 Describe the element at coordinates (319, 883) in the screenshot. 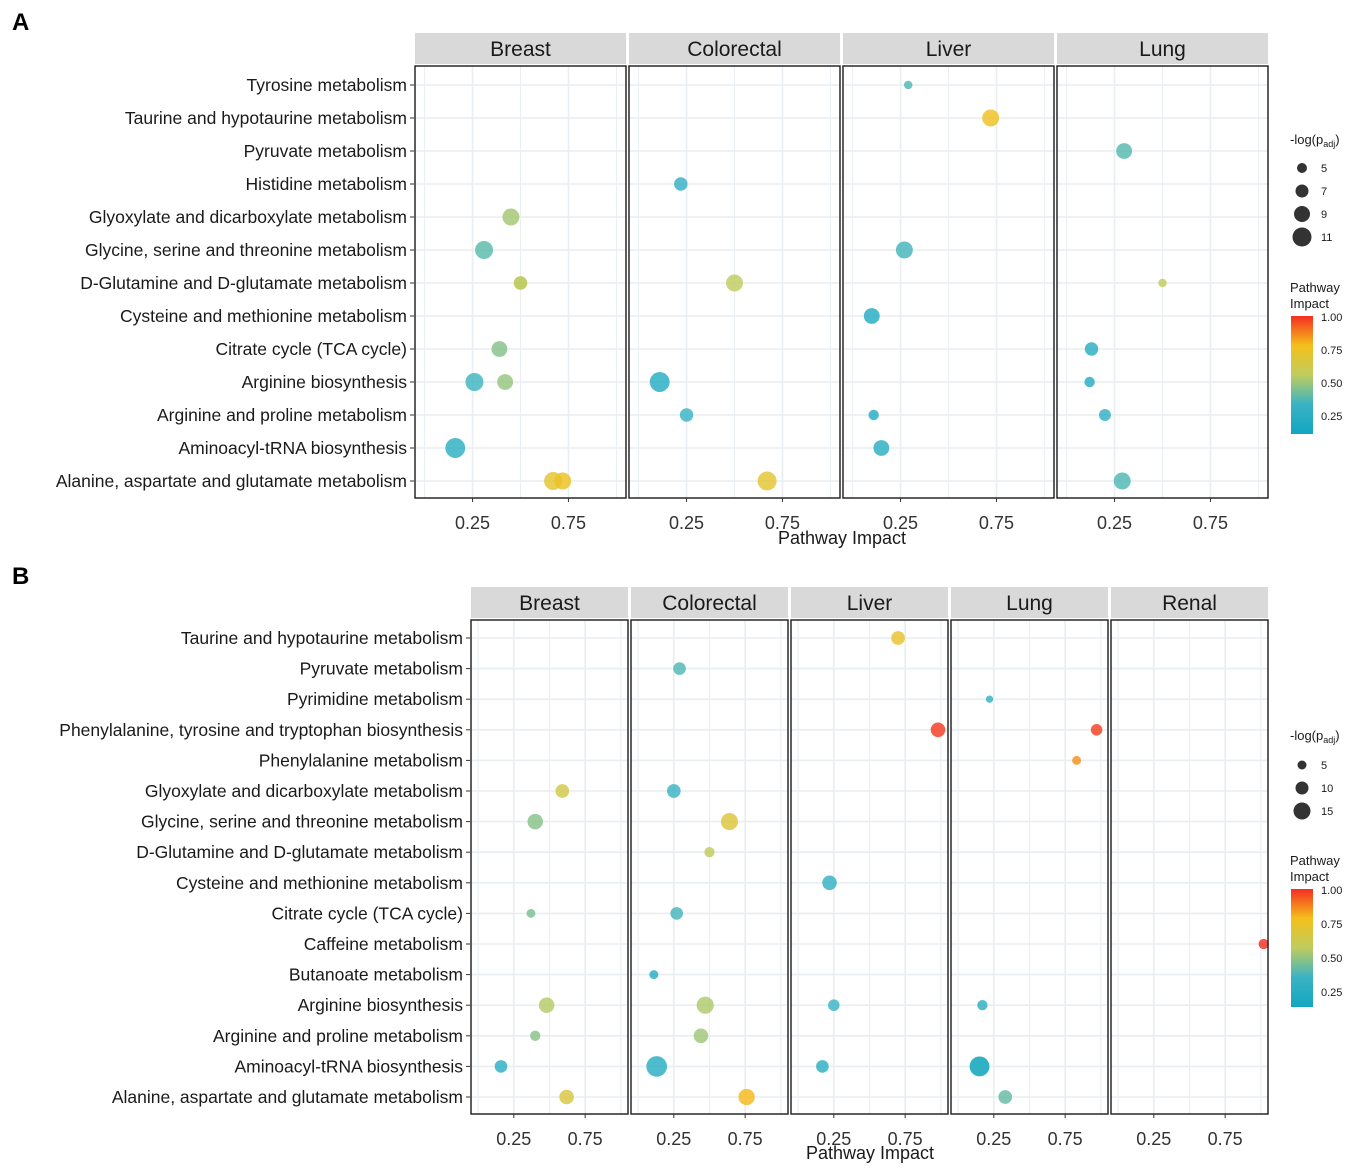

I see `y-category-label: Cysteine and methionine metabolism` at that location.